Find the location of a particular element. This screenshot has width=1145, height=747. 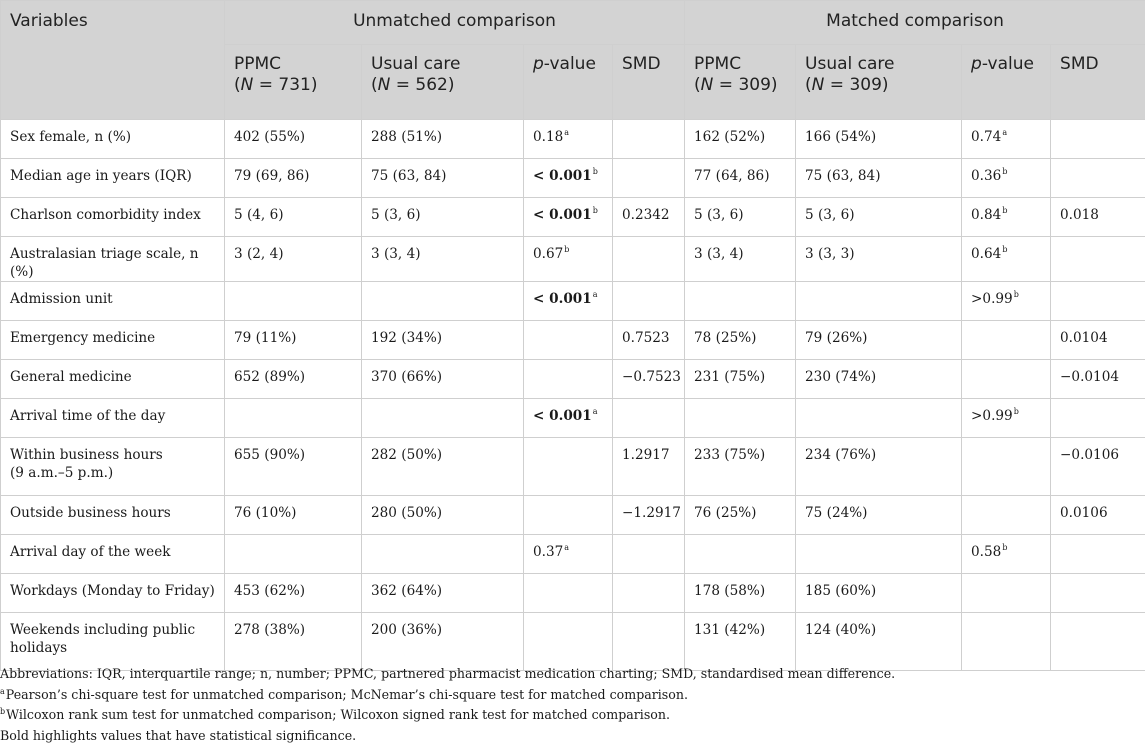

unmatched-p-value-header: p-value is located at coordinates (568, 82).